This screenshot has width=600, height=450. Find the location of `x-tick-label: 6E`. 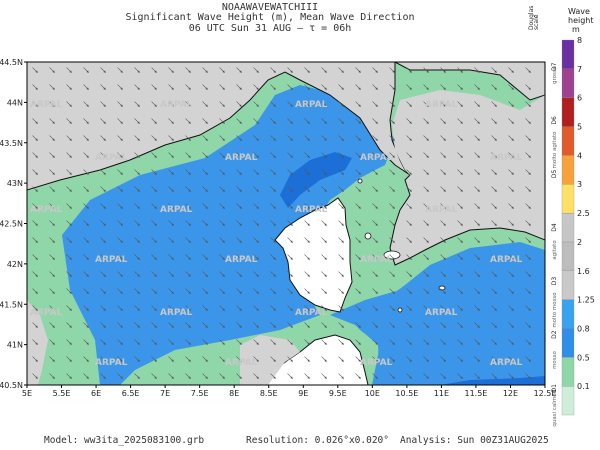

x-tick-label: 6E is located at coordinates (96, 393).